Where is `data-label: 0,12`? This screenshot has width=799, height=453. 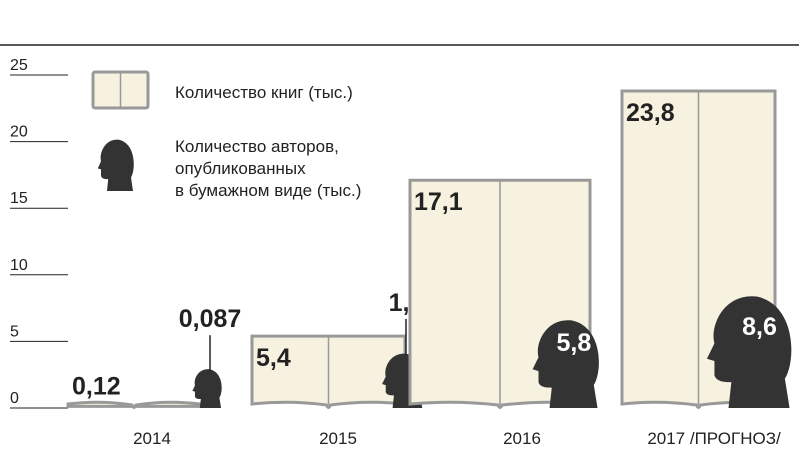
data-label: 0,12 is located at coordinates (96, 386).